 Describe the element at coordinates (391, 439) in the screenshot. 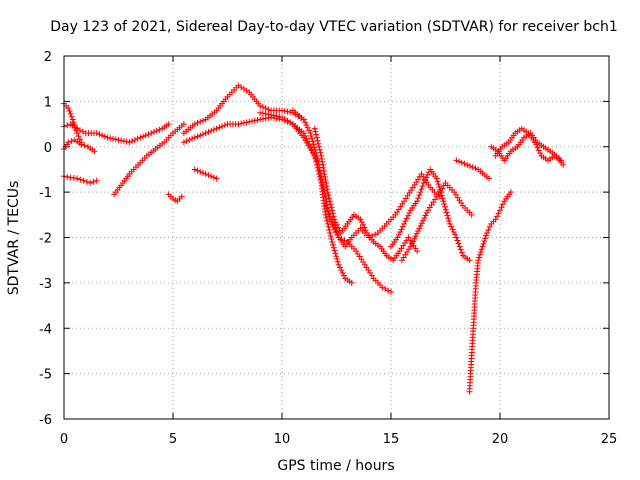

I see `x-tick-label: 15` at that location.